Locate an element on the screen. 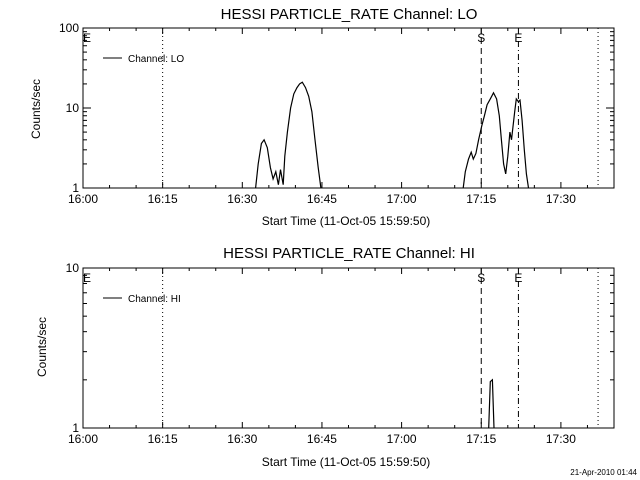 This screenshot has width=640, height=480. chart-title: HESSI PARTICLE_RATE Channel: HI is located at coordinates (349, 253).